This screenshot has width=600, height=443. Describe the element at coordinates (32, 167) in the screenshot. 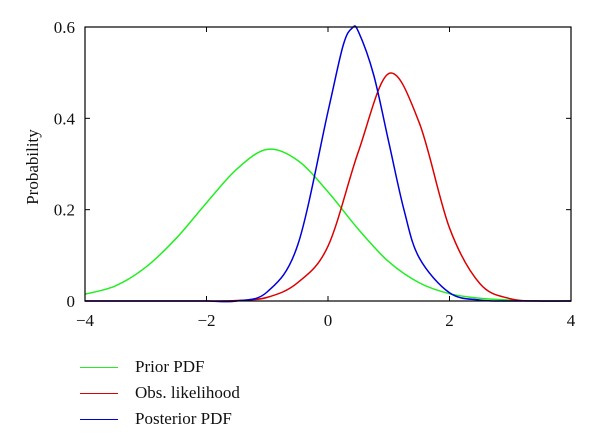

I see `y-axis-label: Probability` at that location.